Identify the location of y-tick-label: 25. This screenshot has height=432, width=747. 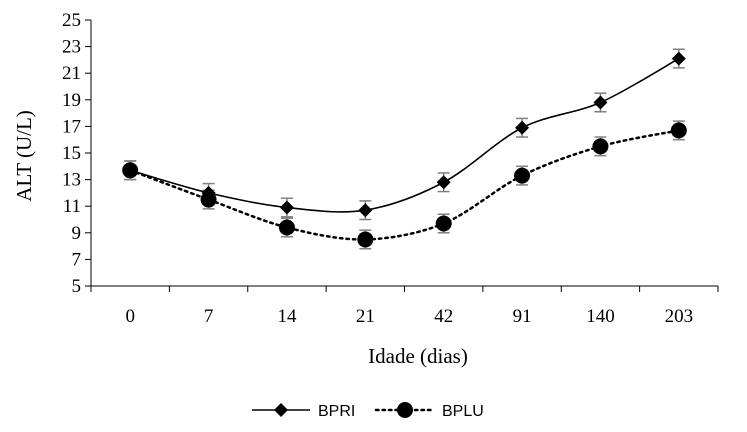
(71, 20).